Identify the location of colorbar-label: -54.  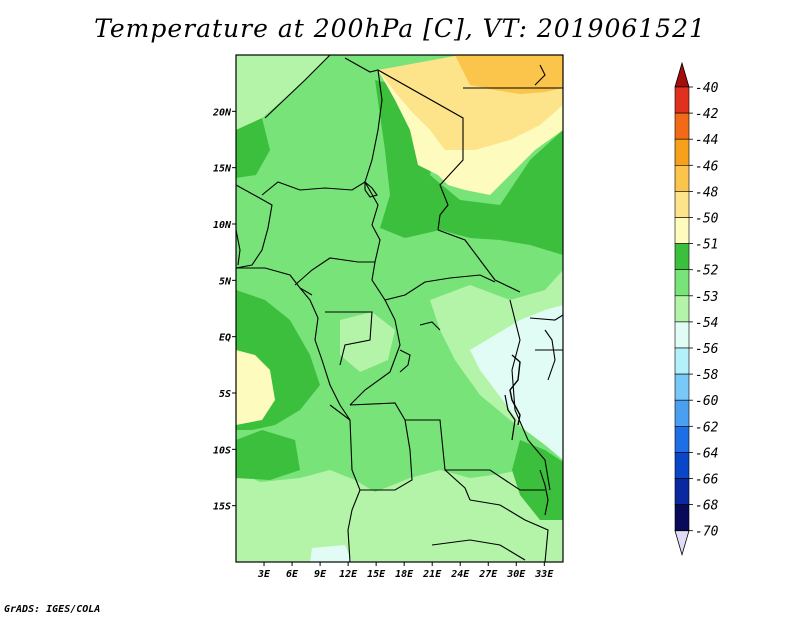
(706, 323).